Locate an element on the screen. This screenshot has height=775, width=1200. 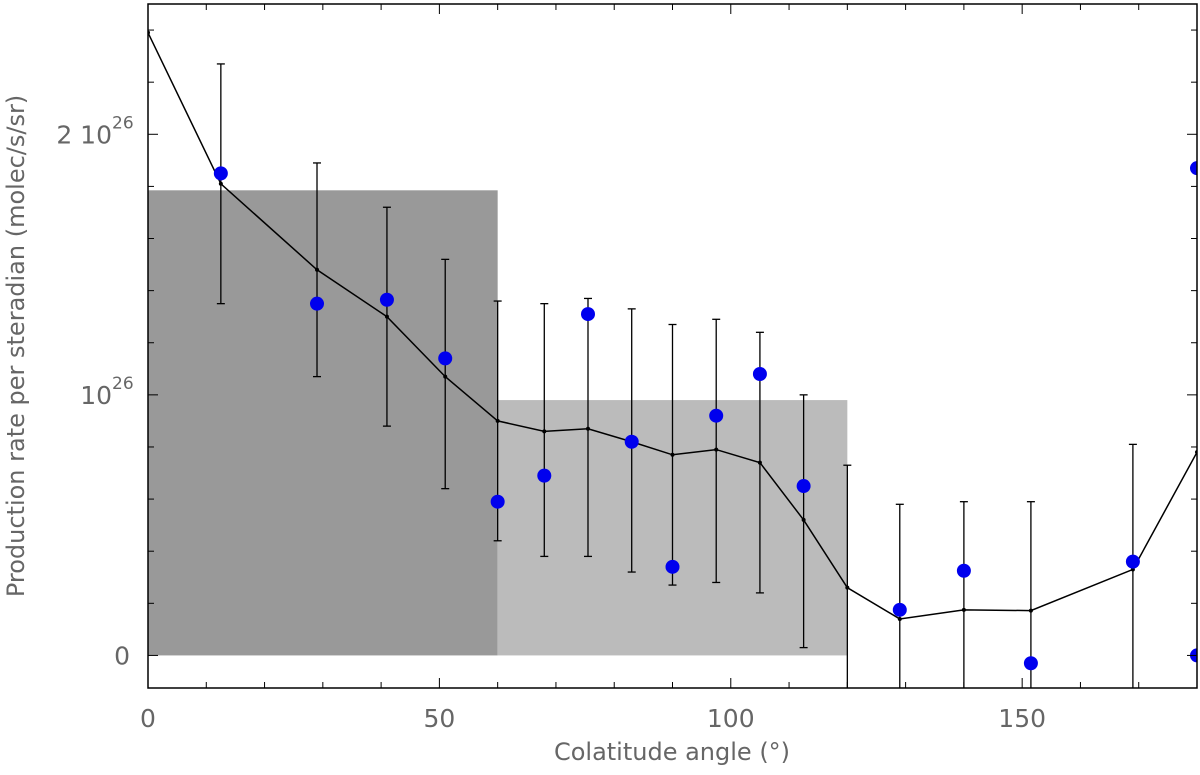
x-axis-label: Colatitude angle (°) is located at coordinates (672, 752).